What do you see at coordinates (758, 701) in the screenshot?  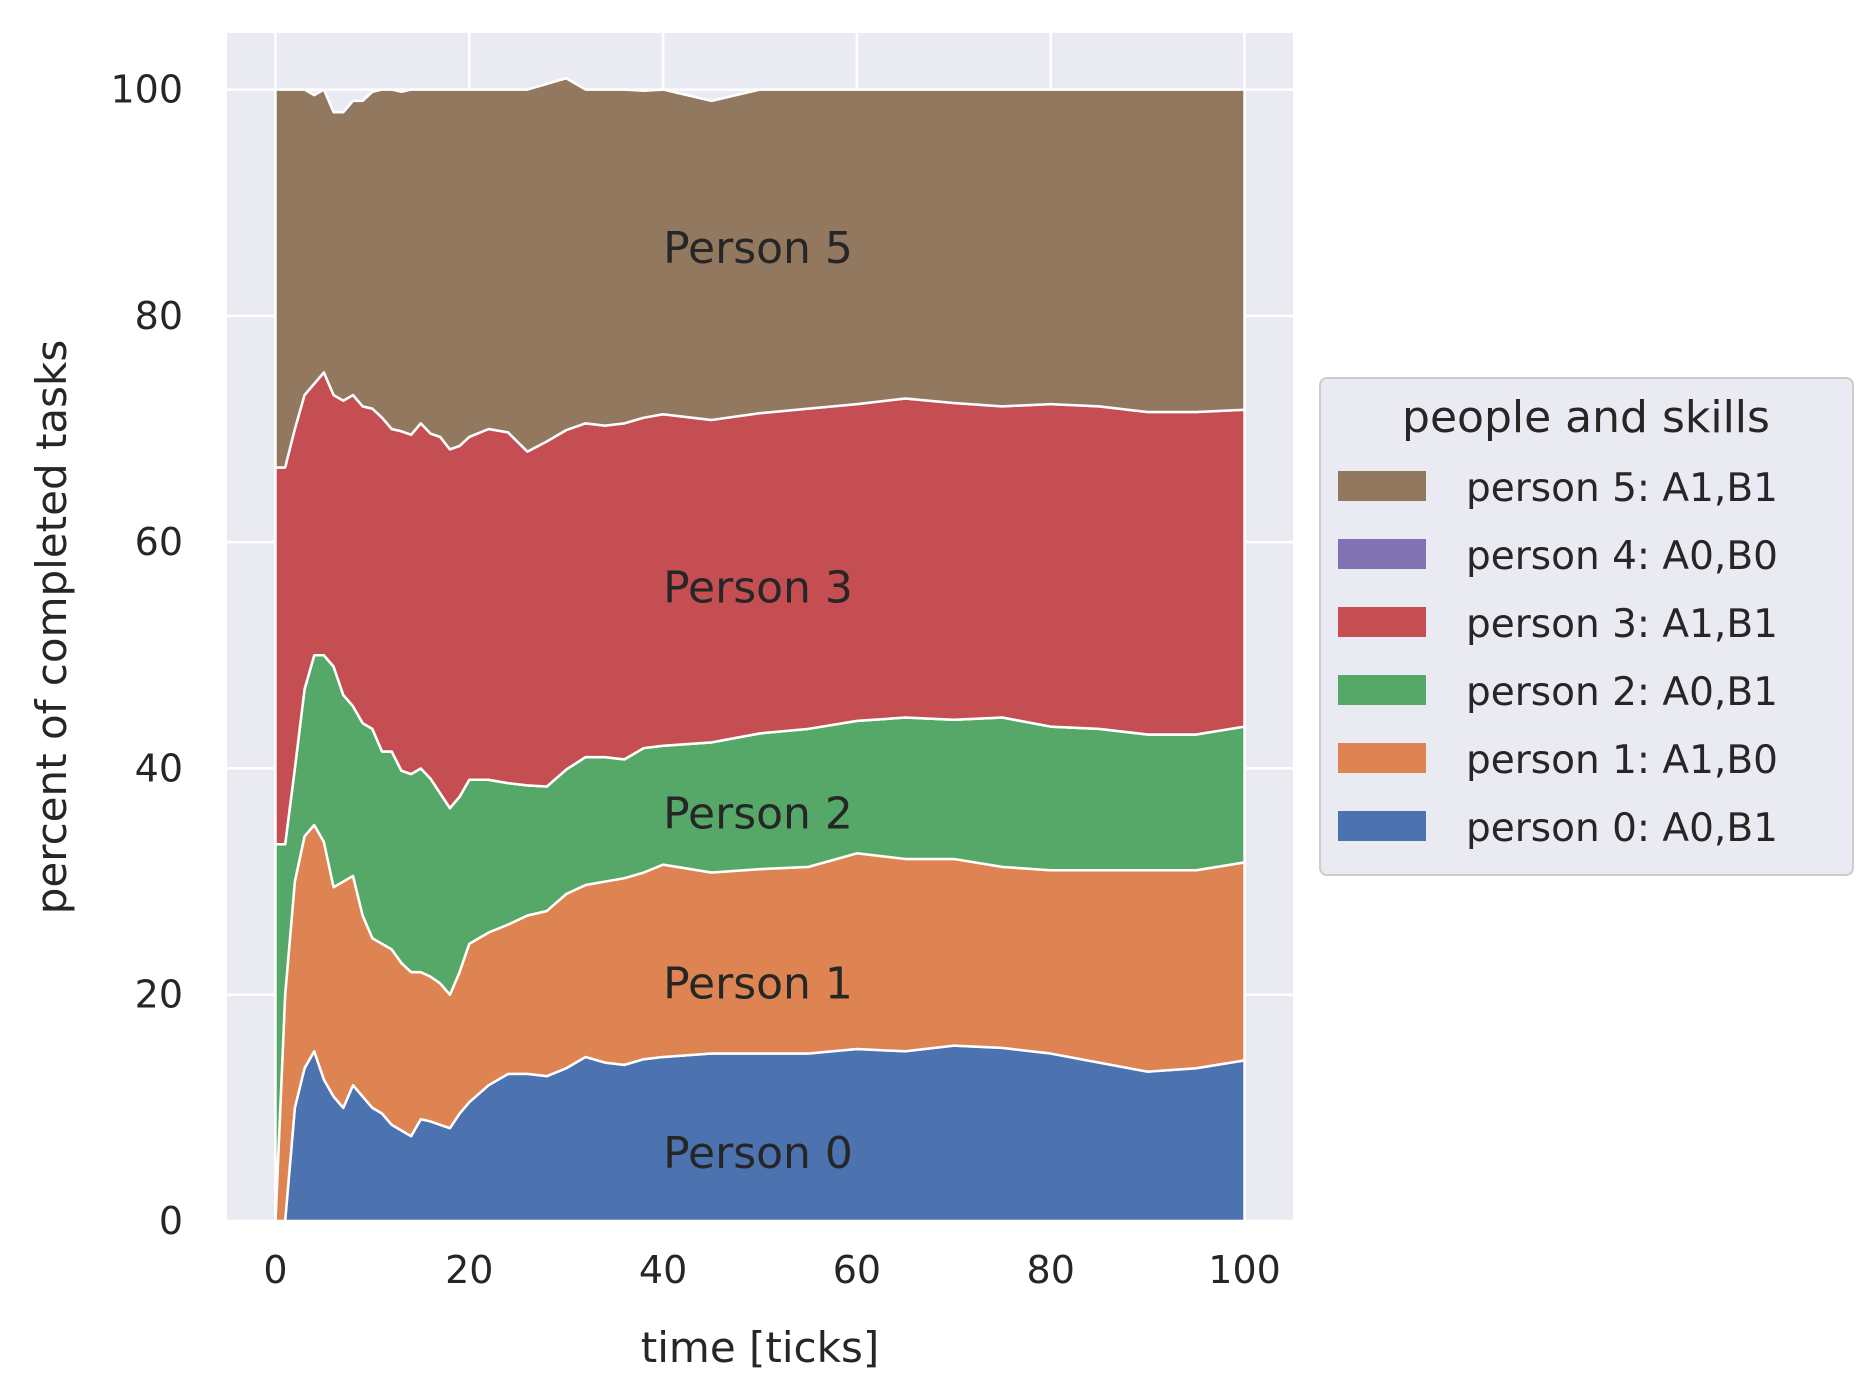 I see `area-annotations: Person 0 Person 1 Person 2 Person 3 Person 5` at bounding box center [758, 701].